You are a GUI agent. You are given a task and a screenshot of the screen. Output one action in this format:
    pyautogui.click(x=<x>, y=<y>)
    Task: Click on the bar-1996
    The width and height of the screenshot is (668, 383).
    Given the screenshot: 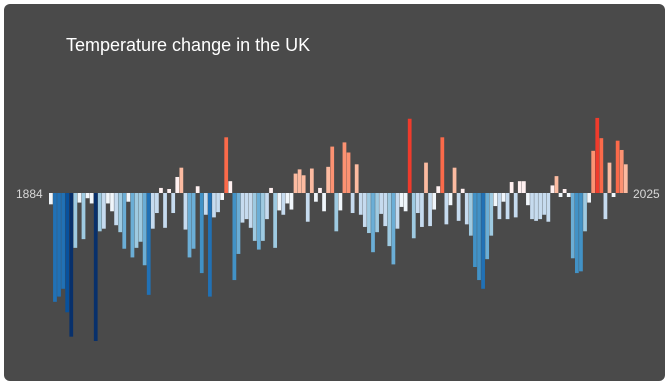 What is the action you would take?
    pyautogui.click(x=507, y=206)
    